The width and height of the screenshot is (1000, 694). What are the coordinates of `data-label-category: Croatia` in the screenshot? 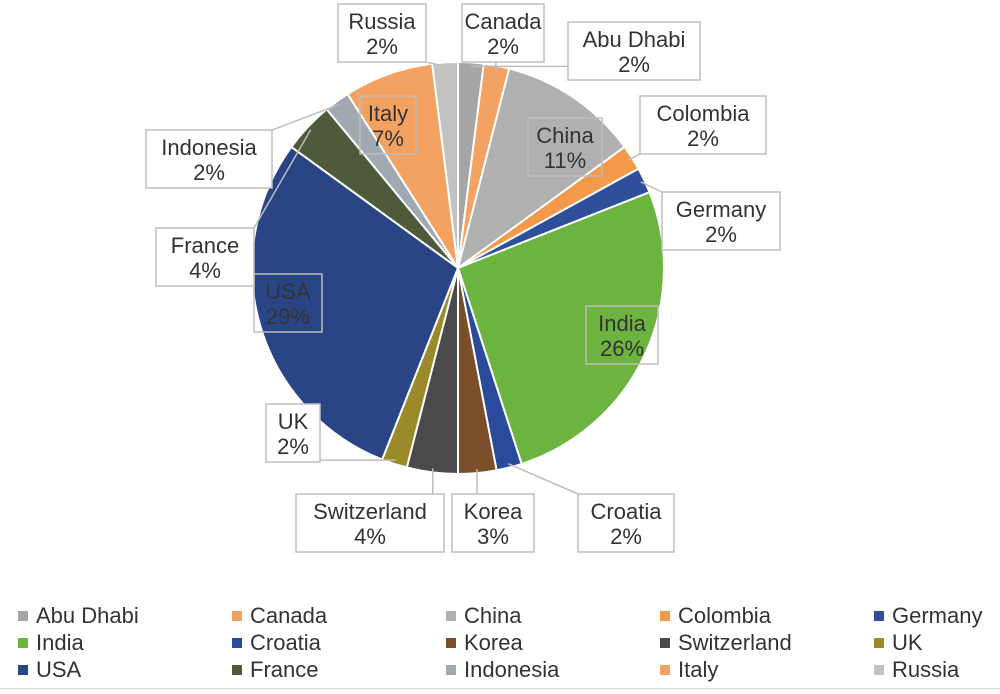 It's located at (627, 511).